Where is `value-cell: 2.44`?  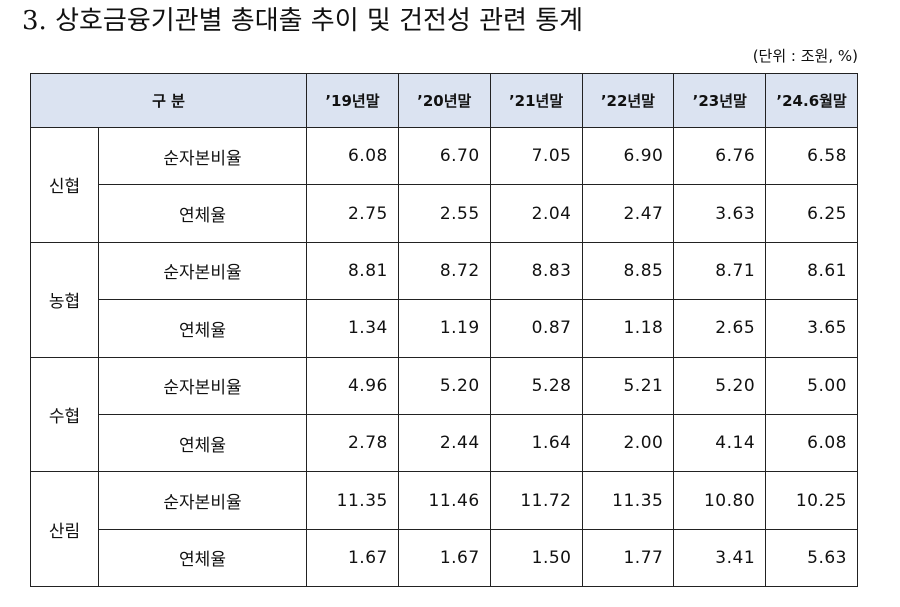 value-cell: 2.44 is located at coordinates (444, 443).